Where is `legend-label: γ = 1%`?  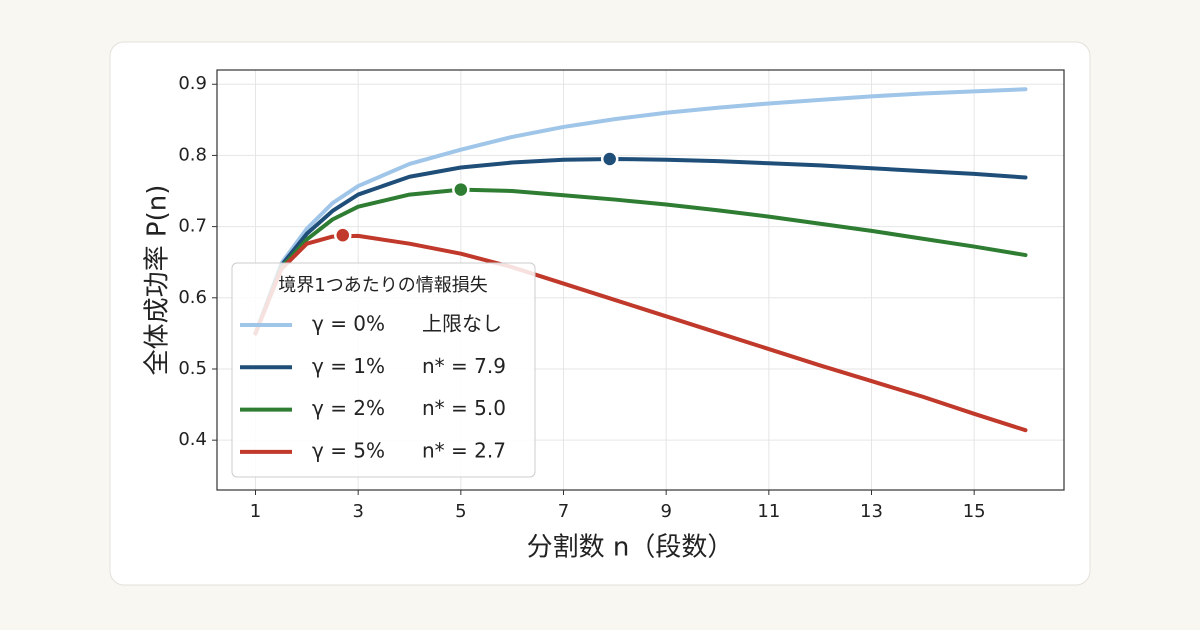
legend-label: γ = 1% is located at coordinates (348, 366).